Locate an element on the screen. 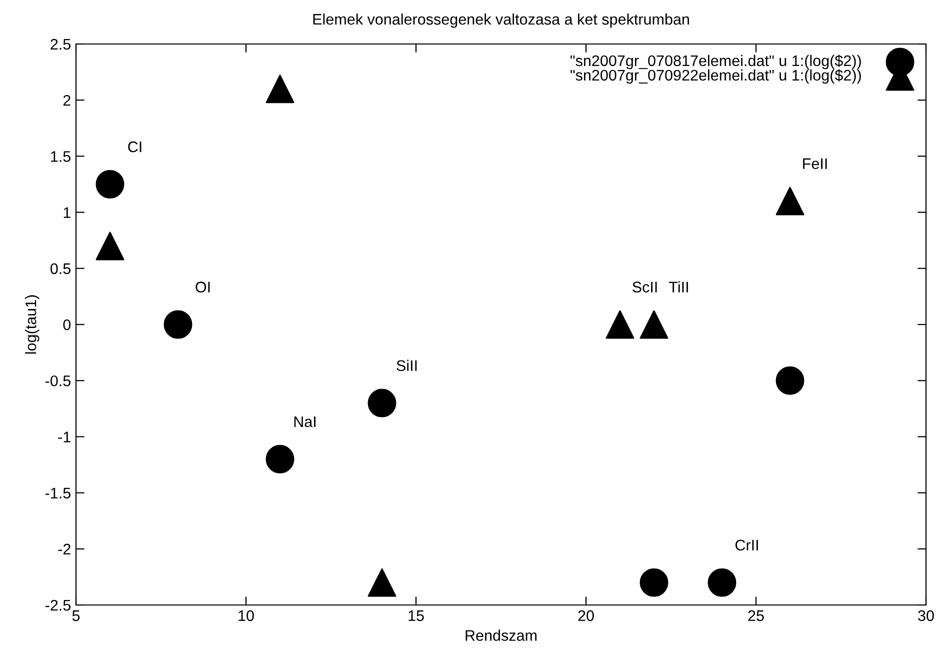 This screenshot has width=943, height=664. chart-title: Elemek vonalerossegenek valtozasa a ket spektrumban is located at coordinates (501, 20).